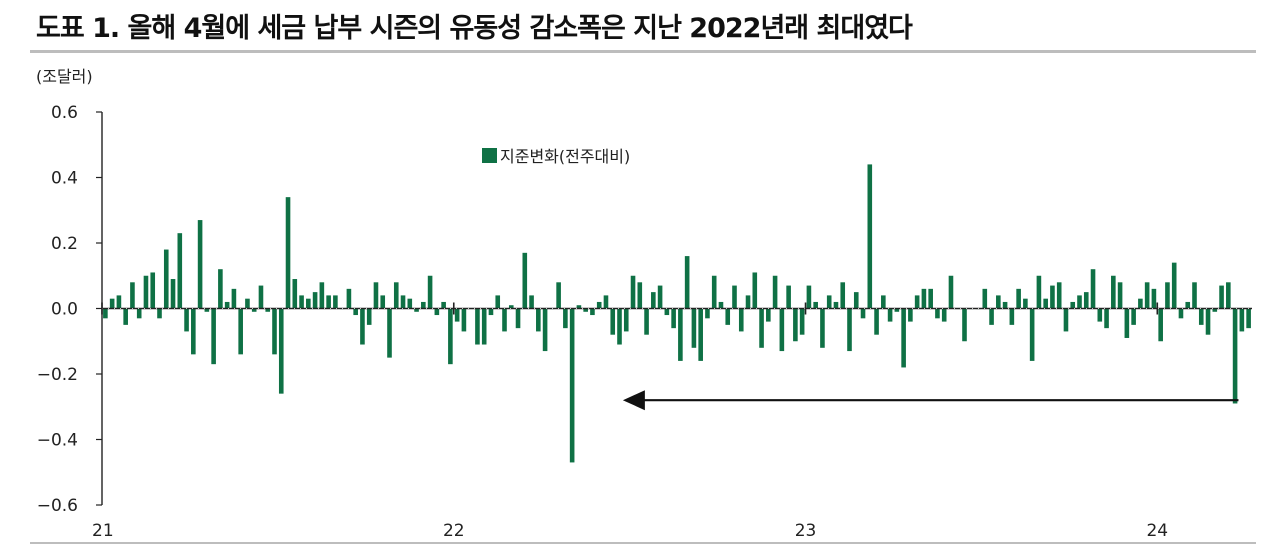 This screenshot has width=1284, height=547. I want to click on legend: 지준변화(전주대비), so click(556, 156).